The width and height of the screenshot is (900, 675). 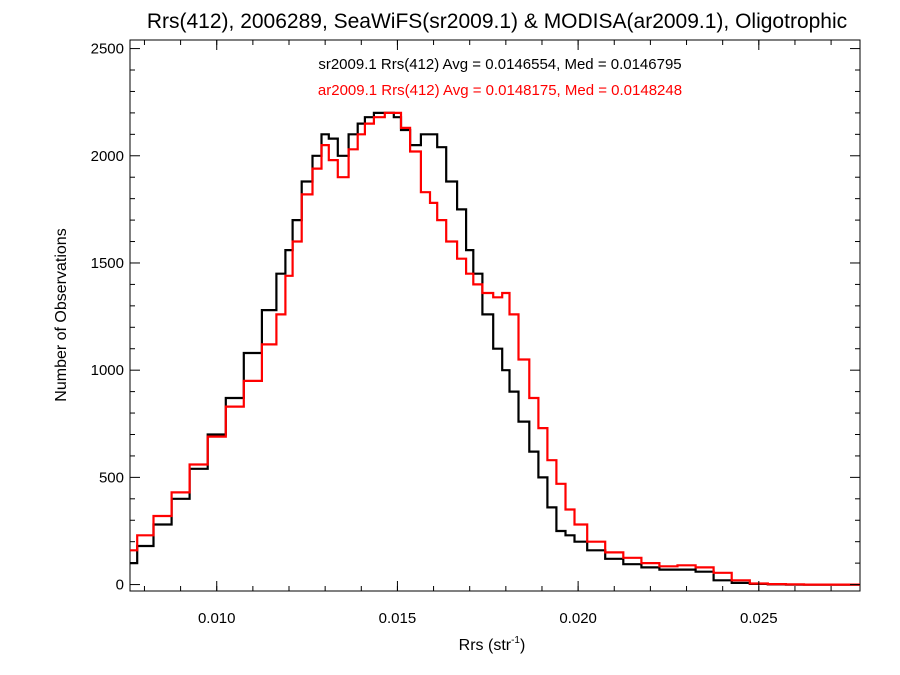 What do you see at coordinates (759, 618) in the screenshot?
I see `x-tick-label-3: 0.025` at bounding box center [759, 618].